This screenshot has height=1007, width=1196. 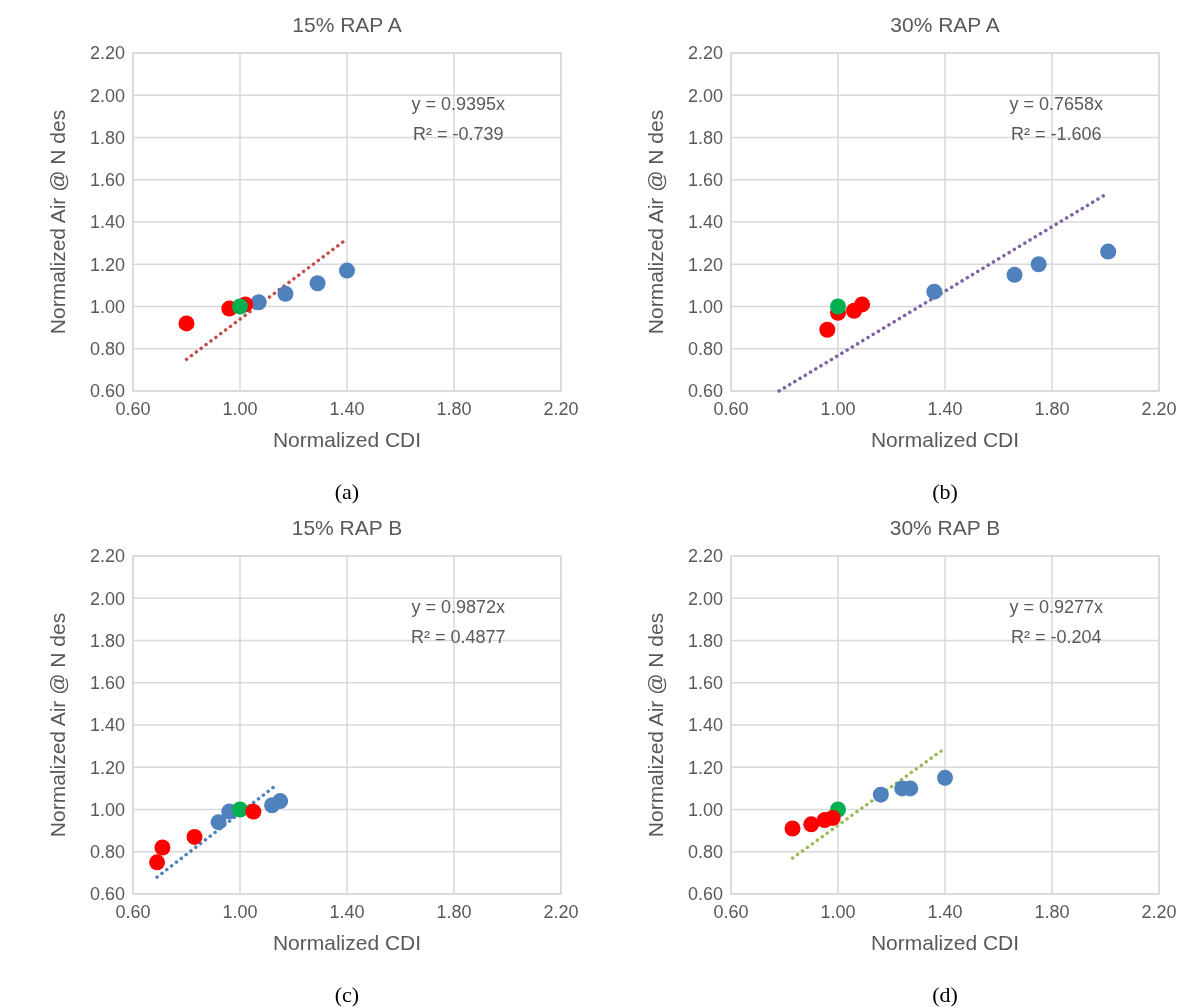 I want to click on annotation: y = 0.9395x, so click(x=458, y=104).